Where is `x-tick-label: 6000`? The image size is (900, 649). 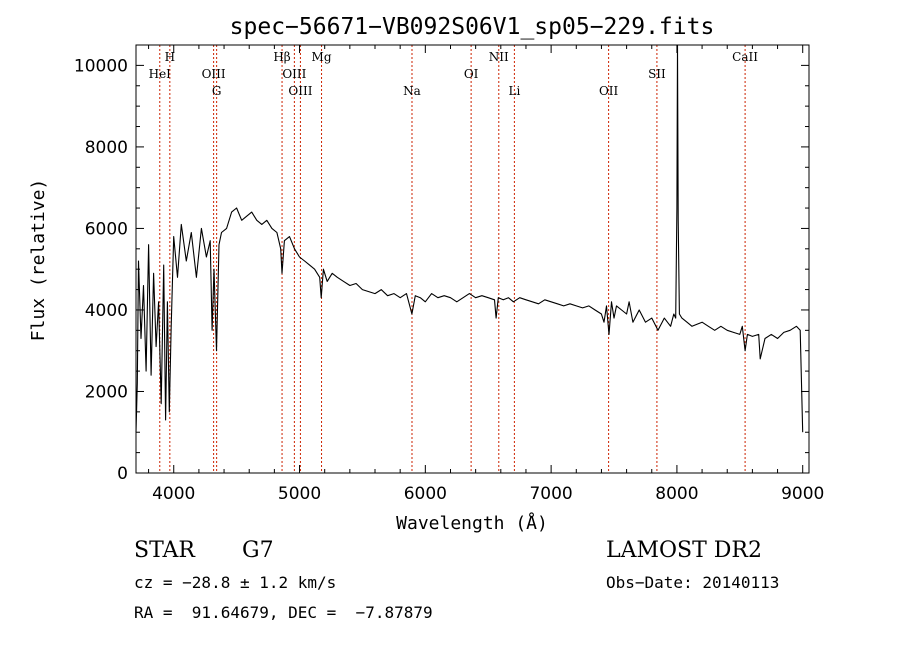 x-tick-label: 6000 is located at coordinates (425, 494).